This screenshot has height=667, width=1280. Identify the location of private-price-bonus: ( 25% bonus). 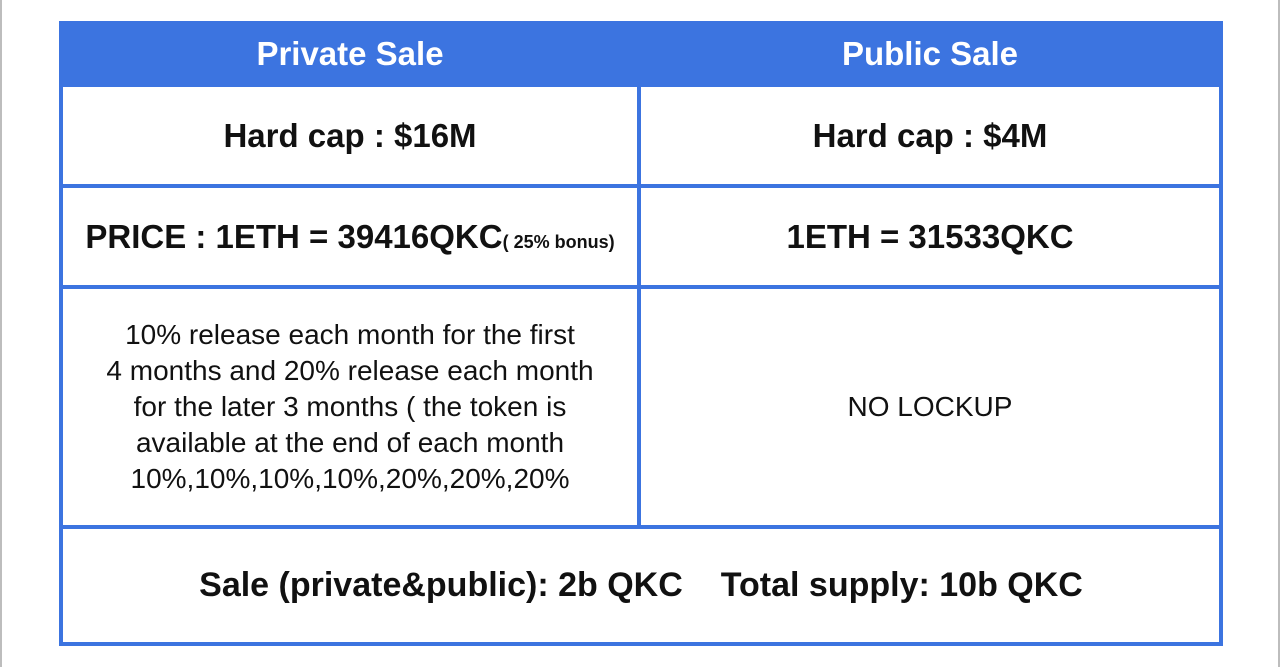
(558, 241).